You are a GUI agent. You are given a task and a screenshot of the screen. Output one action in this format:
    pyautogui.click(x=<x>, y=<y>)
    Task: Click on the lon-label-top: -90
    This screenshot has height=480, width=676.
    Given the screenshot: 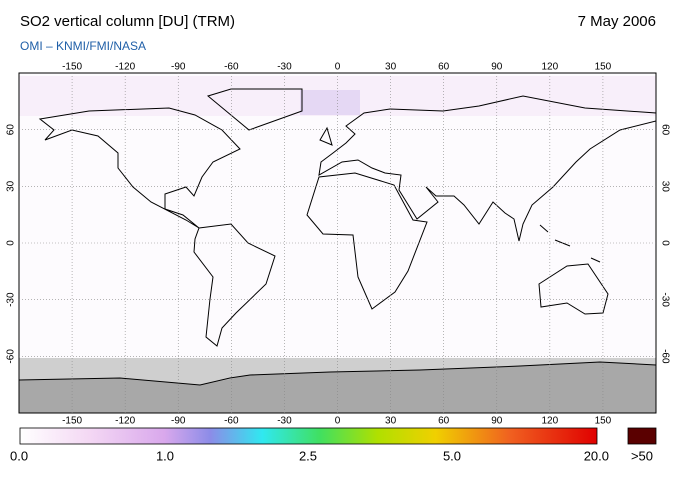 What is the action you would take?
    pyautogui.click(x=178, y=67)
    